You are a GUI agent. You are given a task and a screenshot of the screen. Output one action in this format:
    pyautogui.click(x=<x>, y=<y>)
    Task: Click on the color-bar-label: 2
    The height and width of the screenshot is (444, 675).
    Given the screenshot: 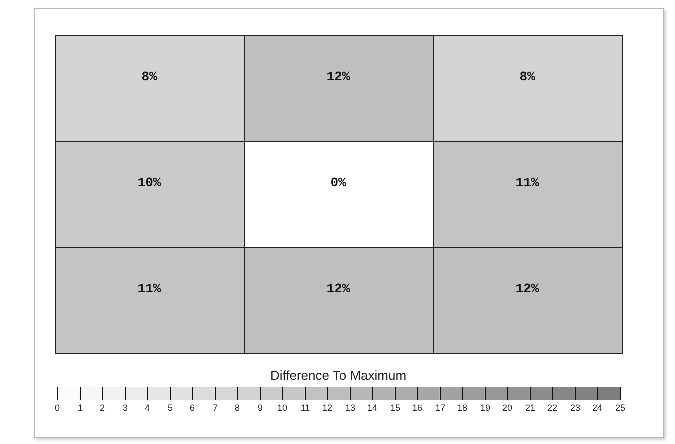 What is the action you would take?
    pyautogui.click(x=103, y=407)
    